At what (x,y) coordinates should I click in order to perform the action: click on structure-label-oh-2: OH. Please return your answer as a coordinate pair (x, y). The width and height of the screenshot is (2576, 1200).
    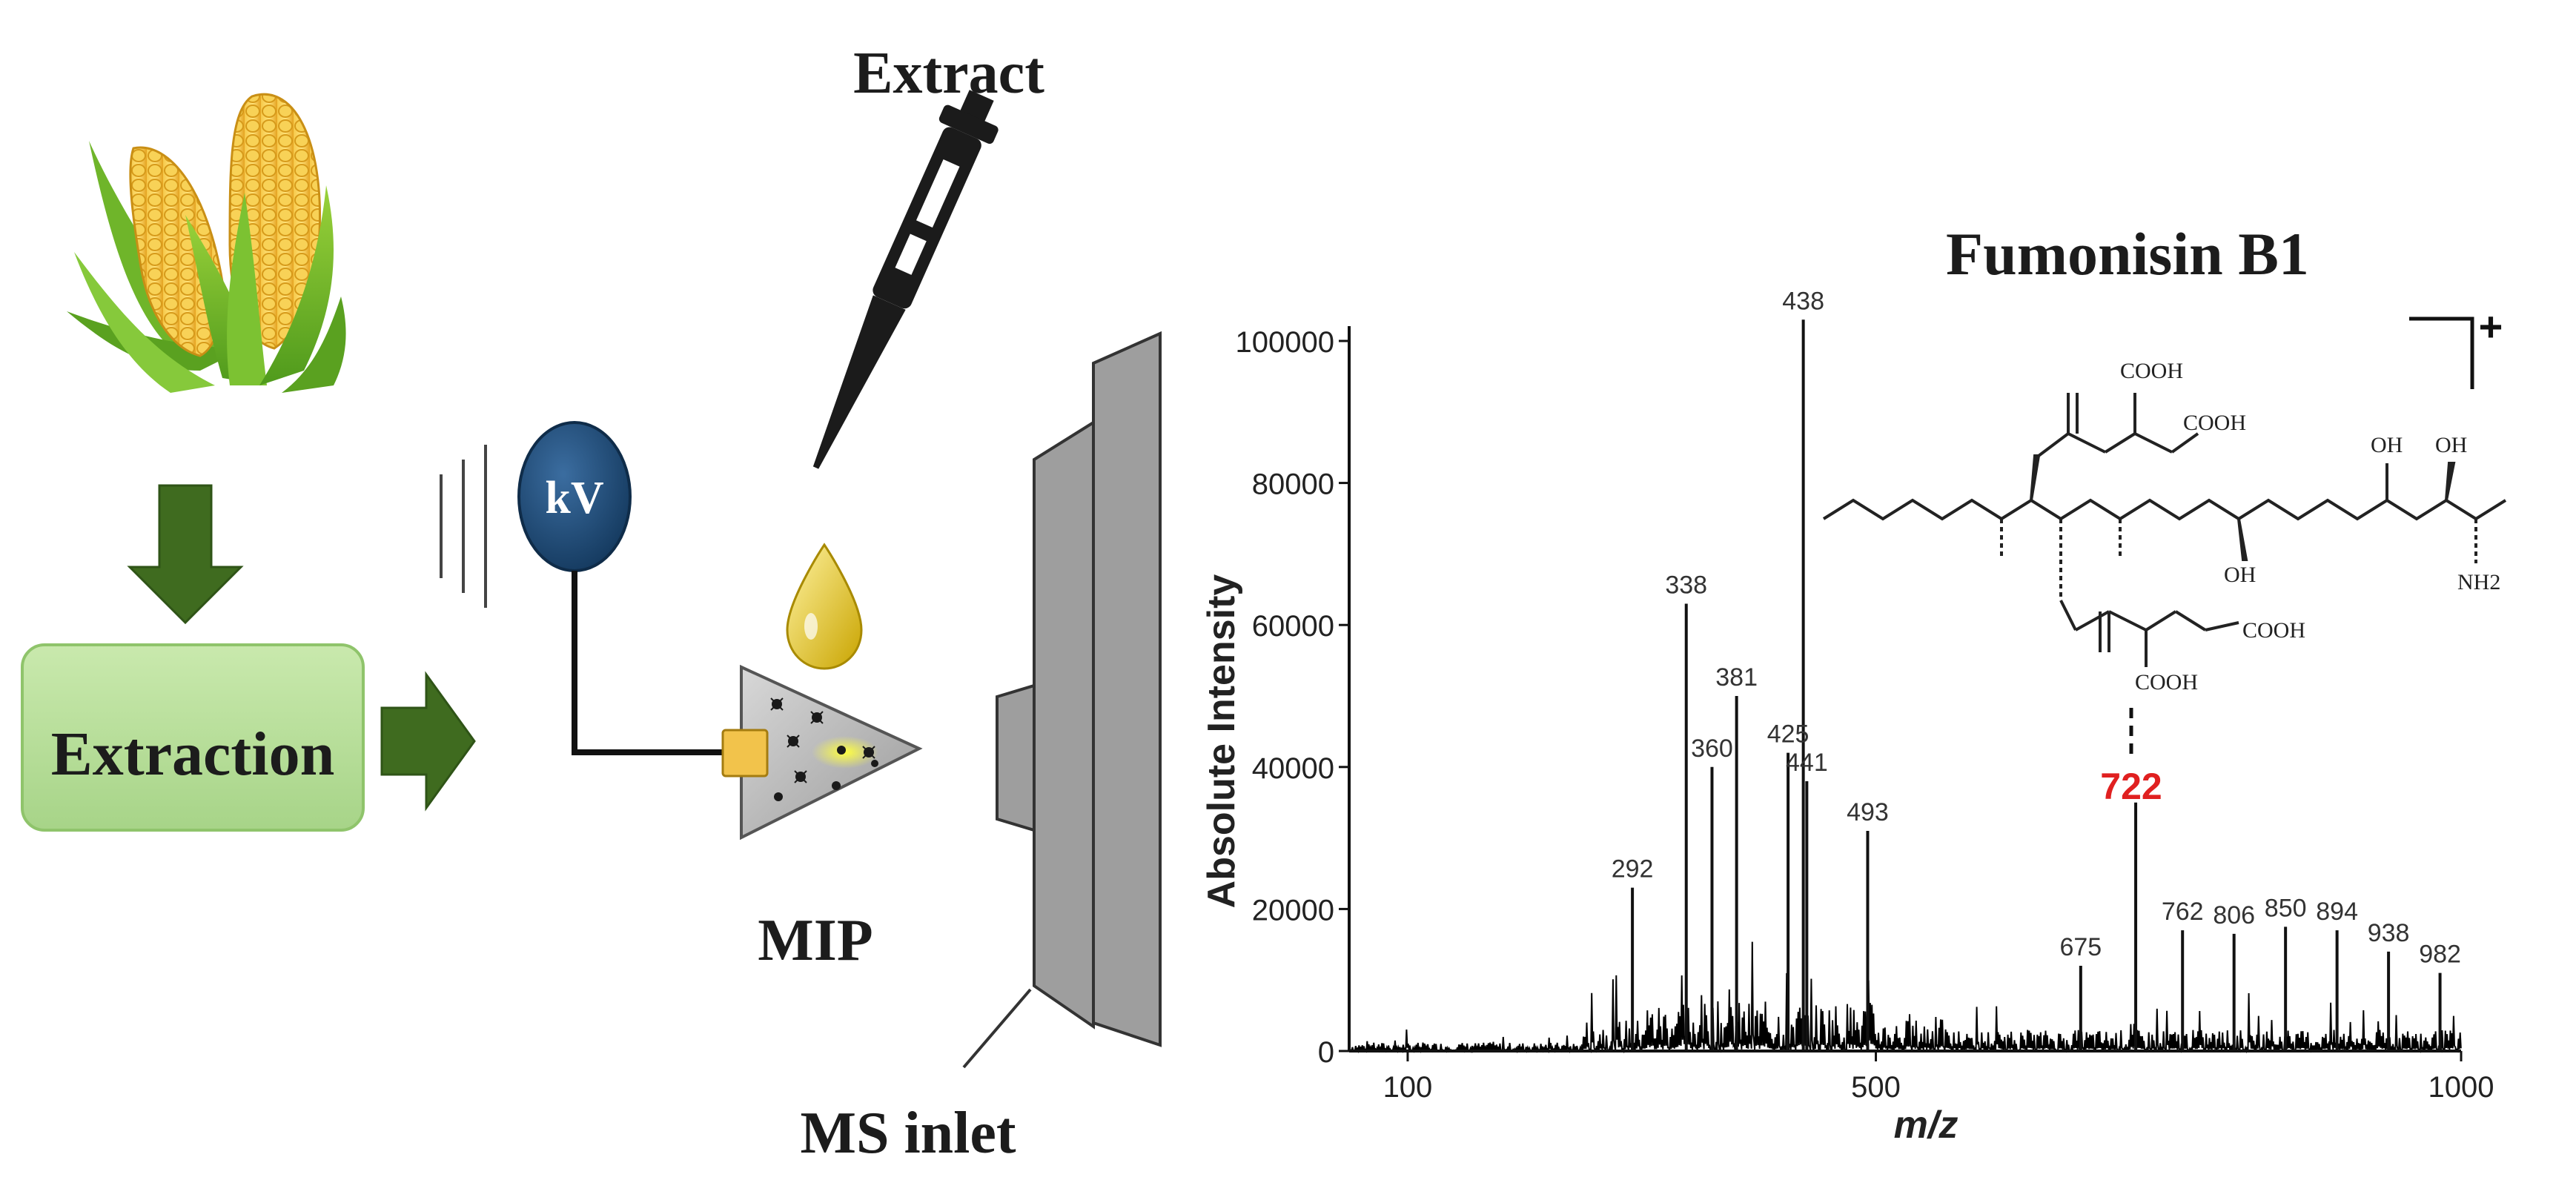
    Looking at the image, I should click on (2387, 445).